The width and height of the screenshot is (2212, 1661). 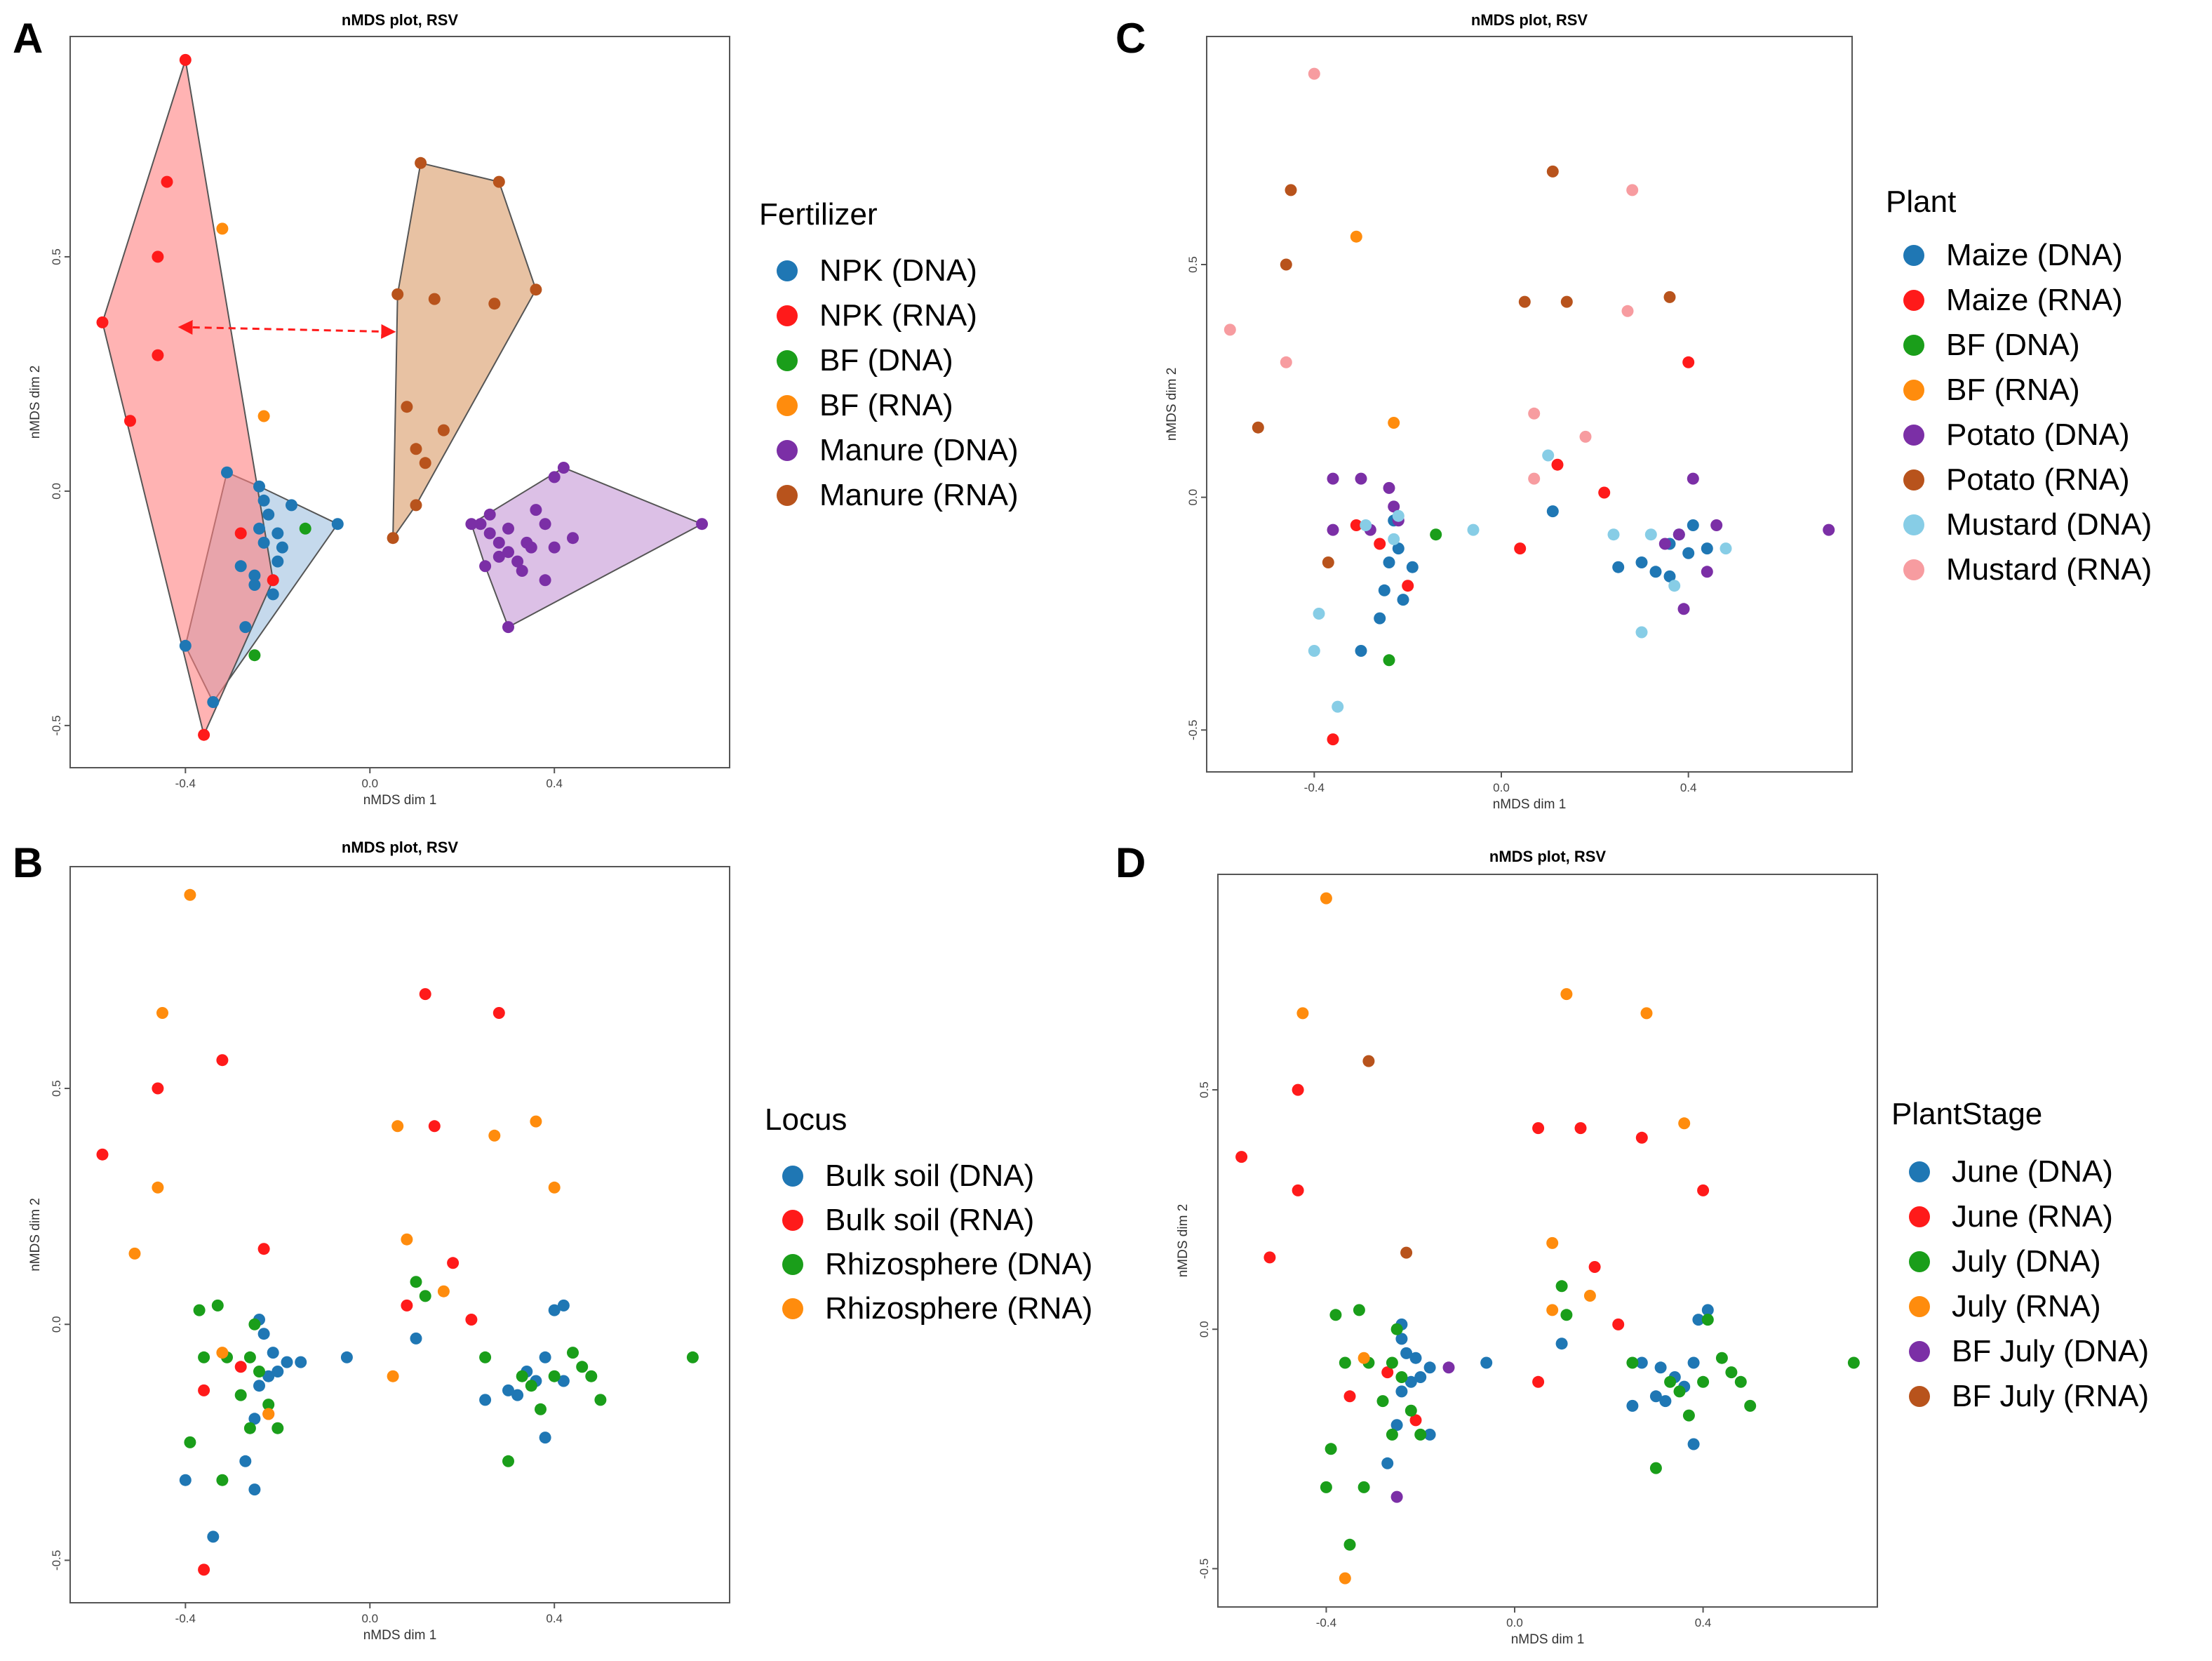 What do you see at coordinates (2034, 300) in the screenshot?
I see `legend-label-maize-rna: Maize (RNA)` at bounding box center [2034, 300].